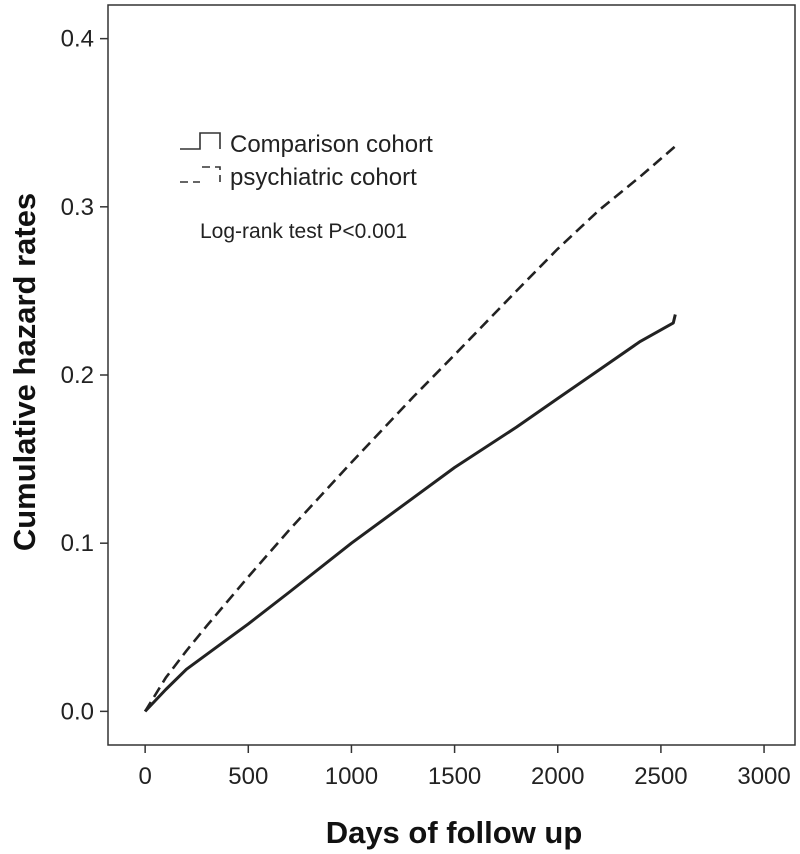 The height and width of the screenshot is (854, 800). I want to click on y-axis-title: Cumulative hazard rates, so click(24, 372).